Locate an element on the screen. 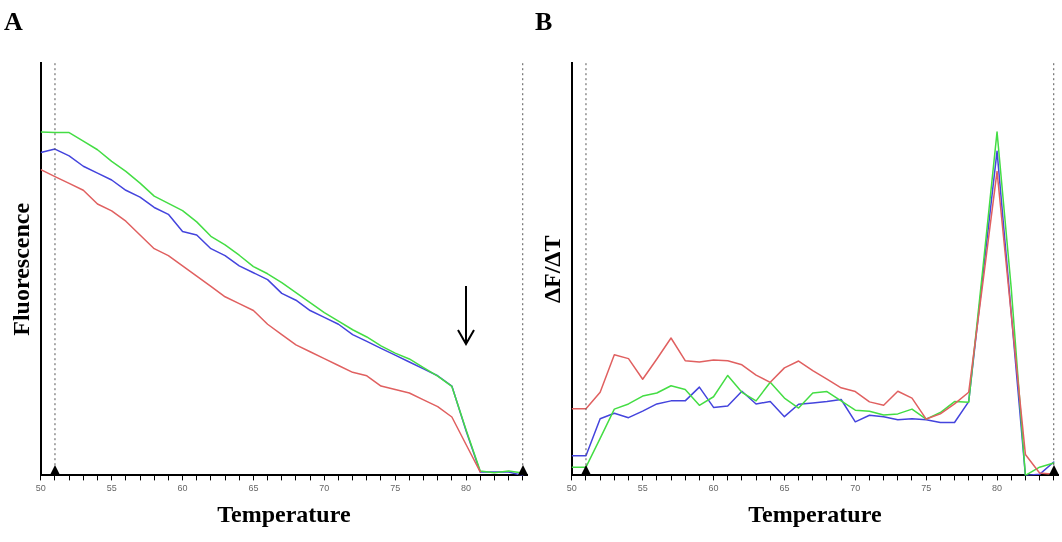 The height and width of the screenshot is (542, 1062). y-axis-title: Fluorescence is located at coordinates (20, 269).